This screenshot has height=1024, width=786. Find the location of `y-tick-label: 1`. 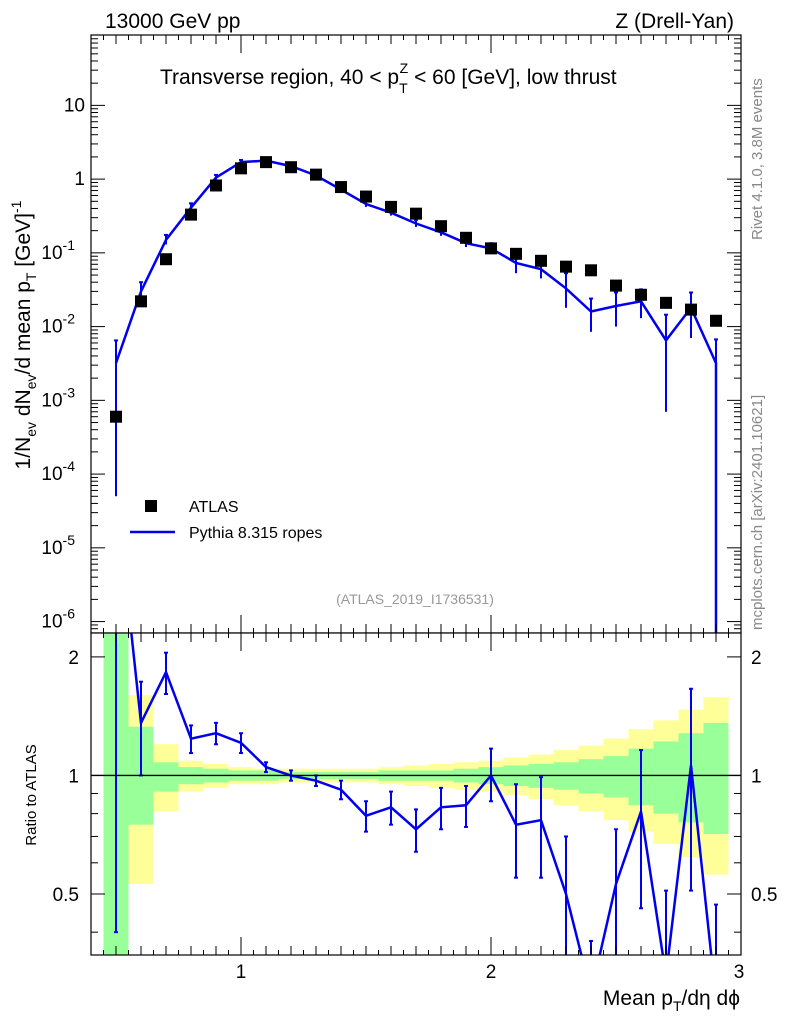

y-tick-label: 1 is located at coordinates (79, 179).